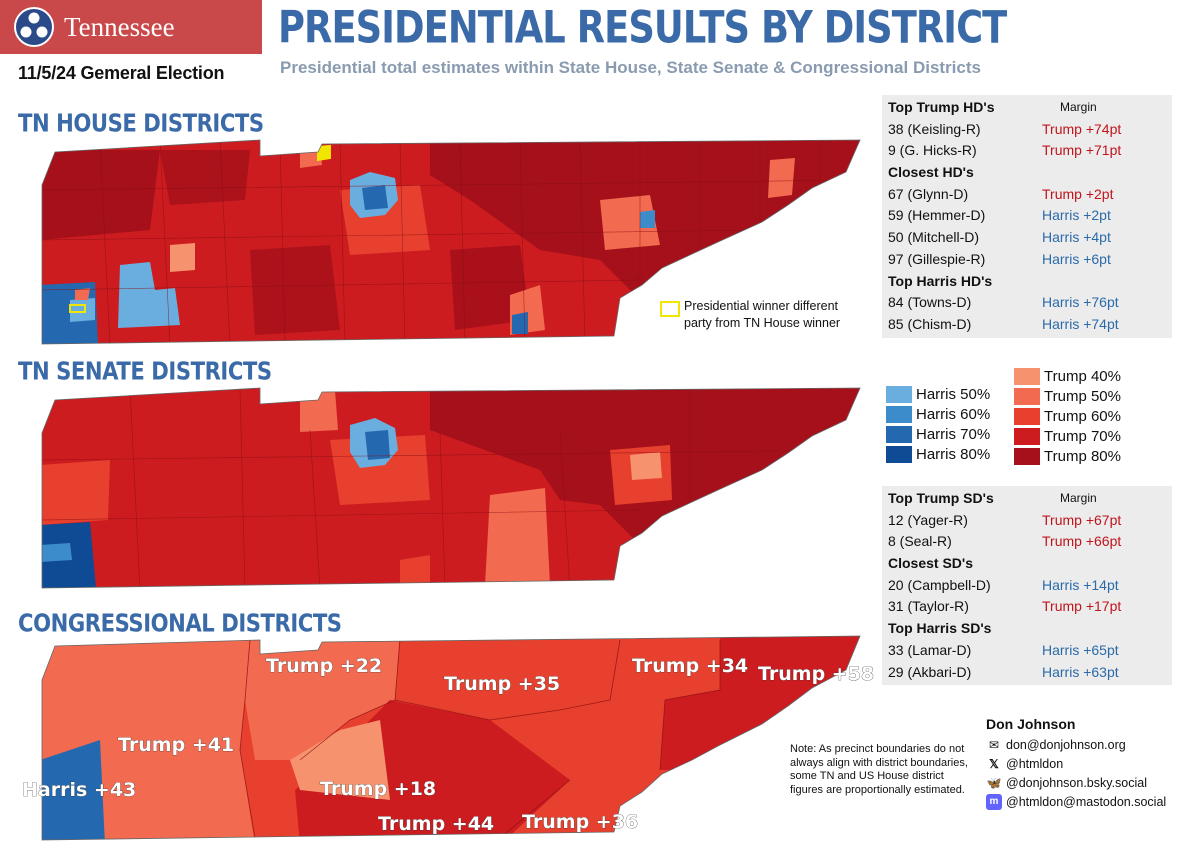  Describe the element at coordinates (502, 684) in the screenshot. I see `cd6-label: Trump +35` at that location.